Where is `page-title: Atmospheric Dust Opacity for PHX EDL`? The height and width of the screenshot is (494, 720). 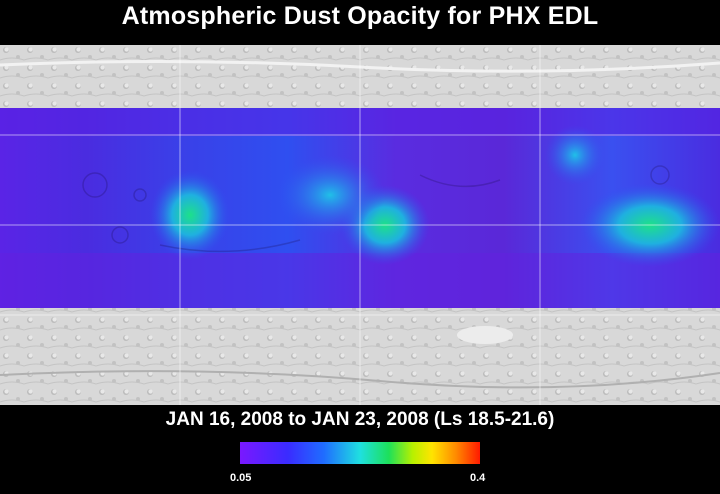 page-title: Atmospheric Dust Opacity for PHX EDL is located at coordinates (360, 16).